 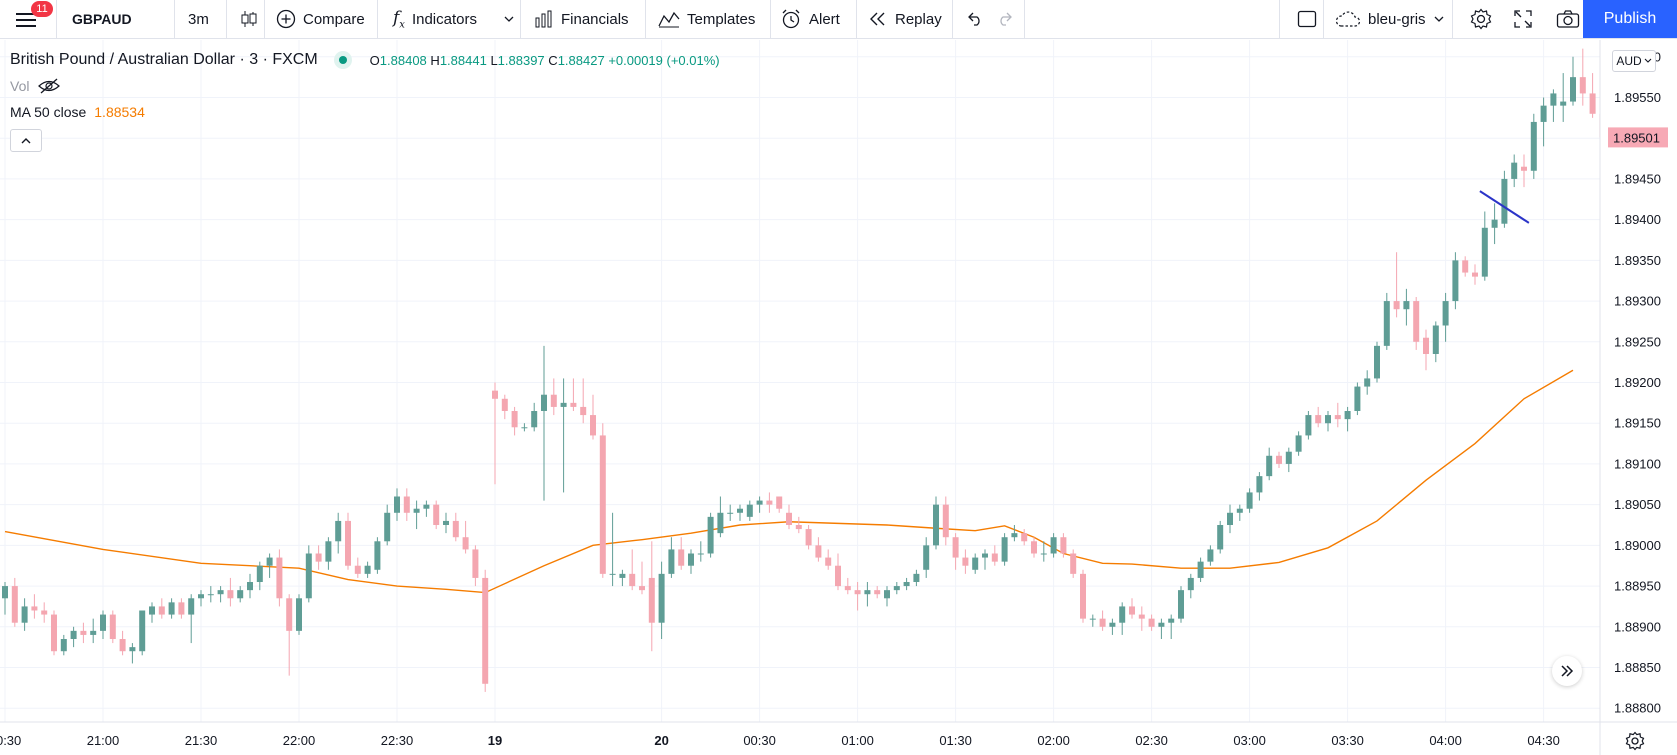 What do you see at coordinates (27, 19) in the screenshot?
I see `menu-button` at bounding box center [27, 19].